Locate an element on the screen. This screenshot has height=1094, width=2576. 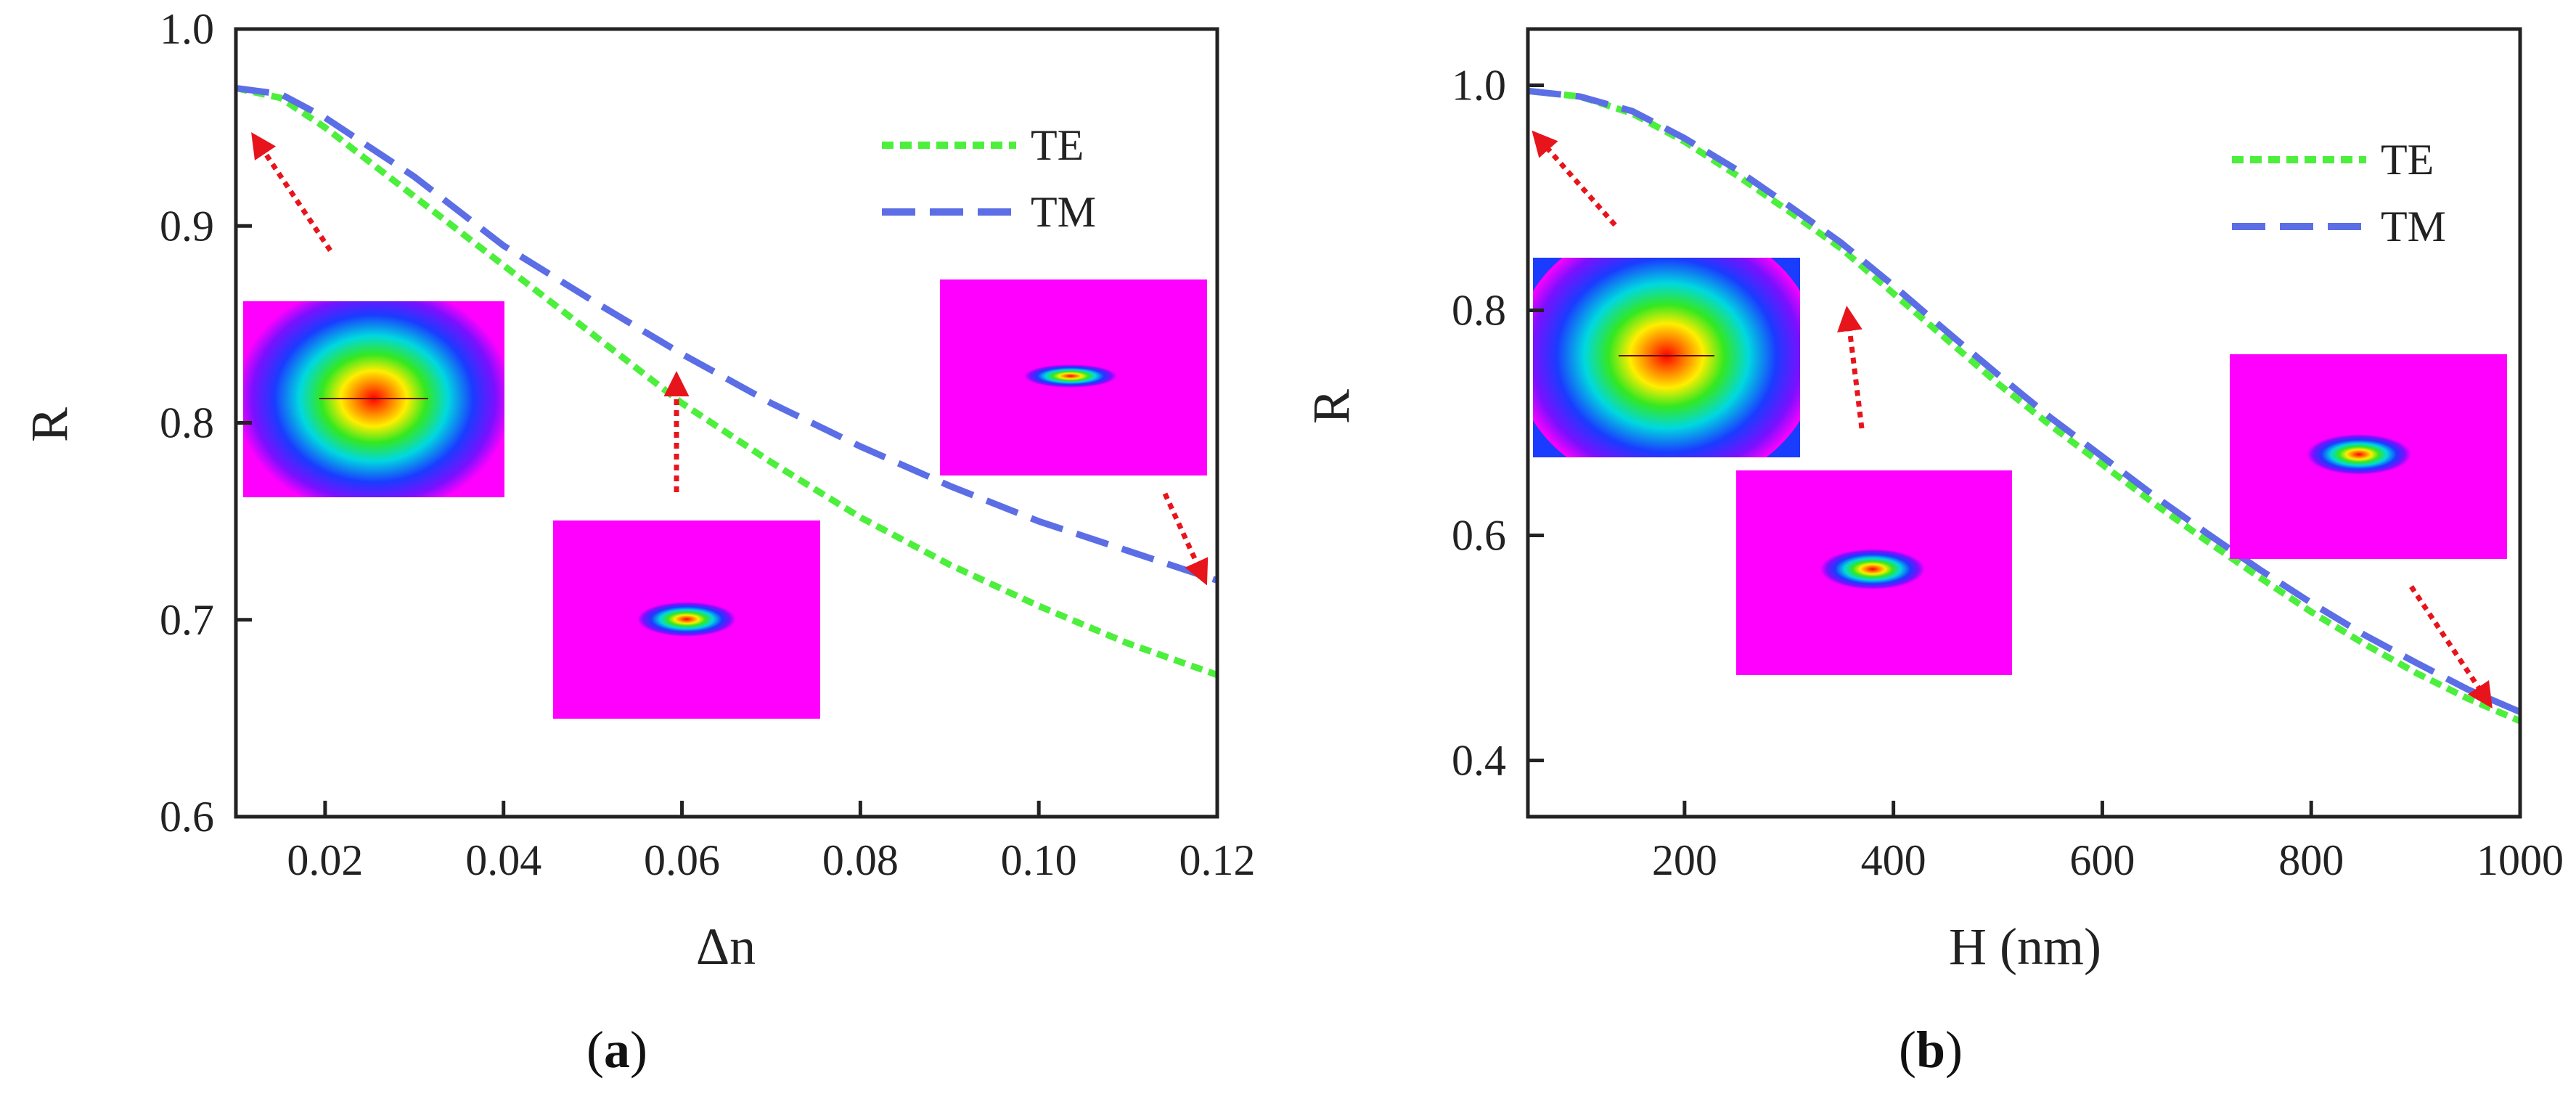
panel-a-inset-left is located at coordinates (374, 399).